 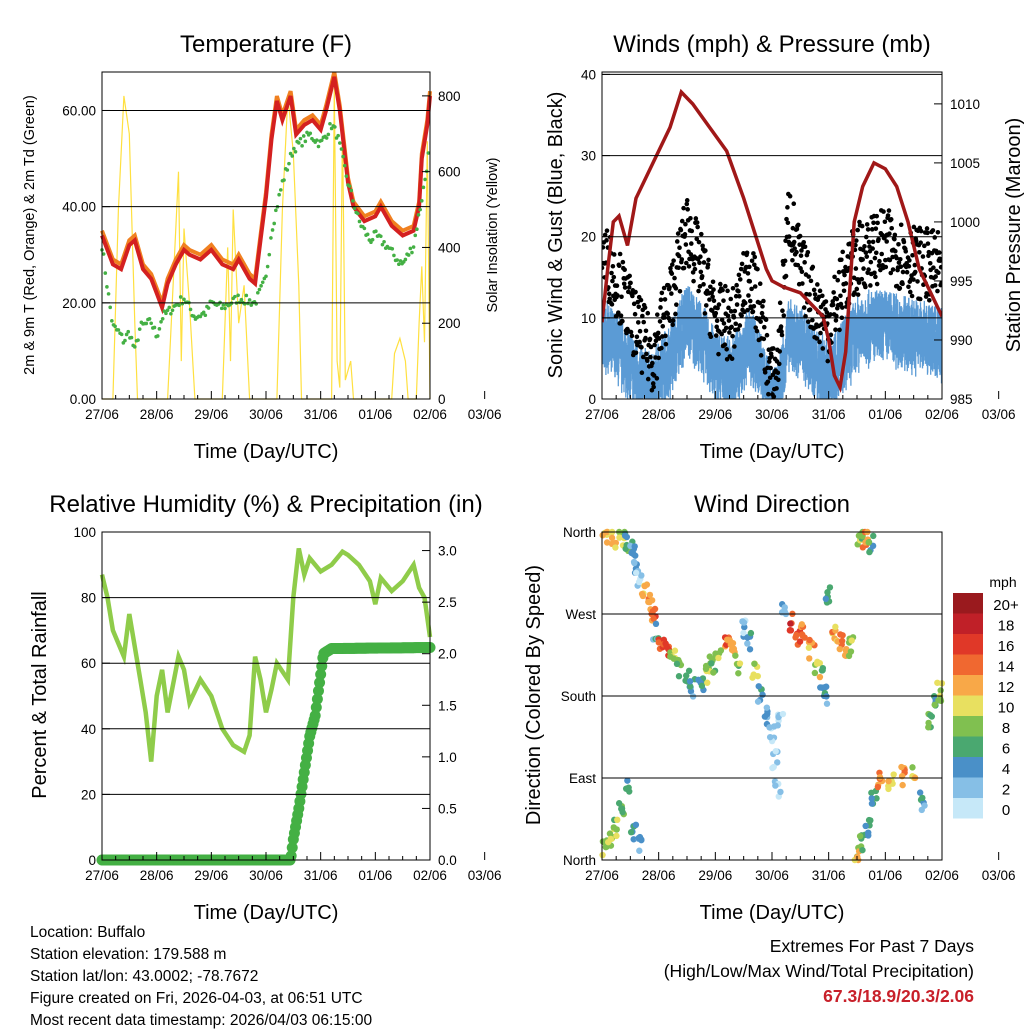 What do you see at coordinates (1006, 708) in the screenshot?
I see `legend-label: 10` at bounding box center [1006, 708].